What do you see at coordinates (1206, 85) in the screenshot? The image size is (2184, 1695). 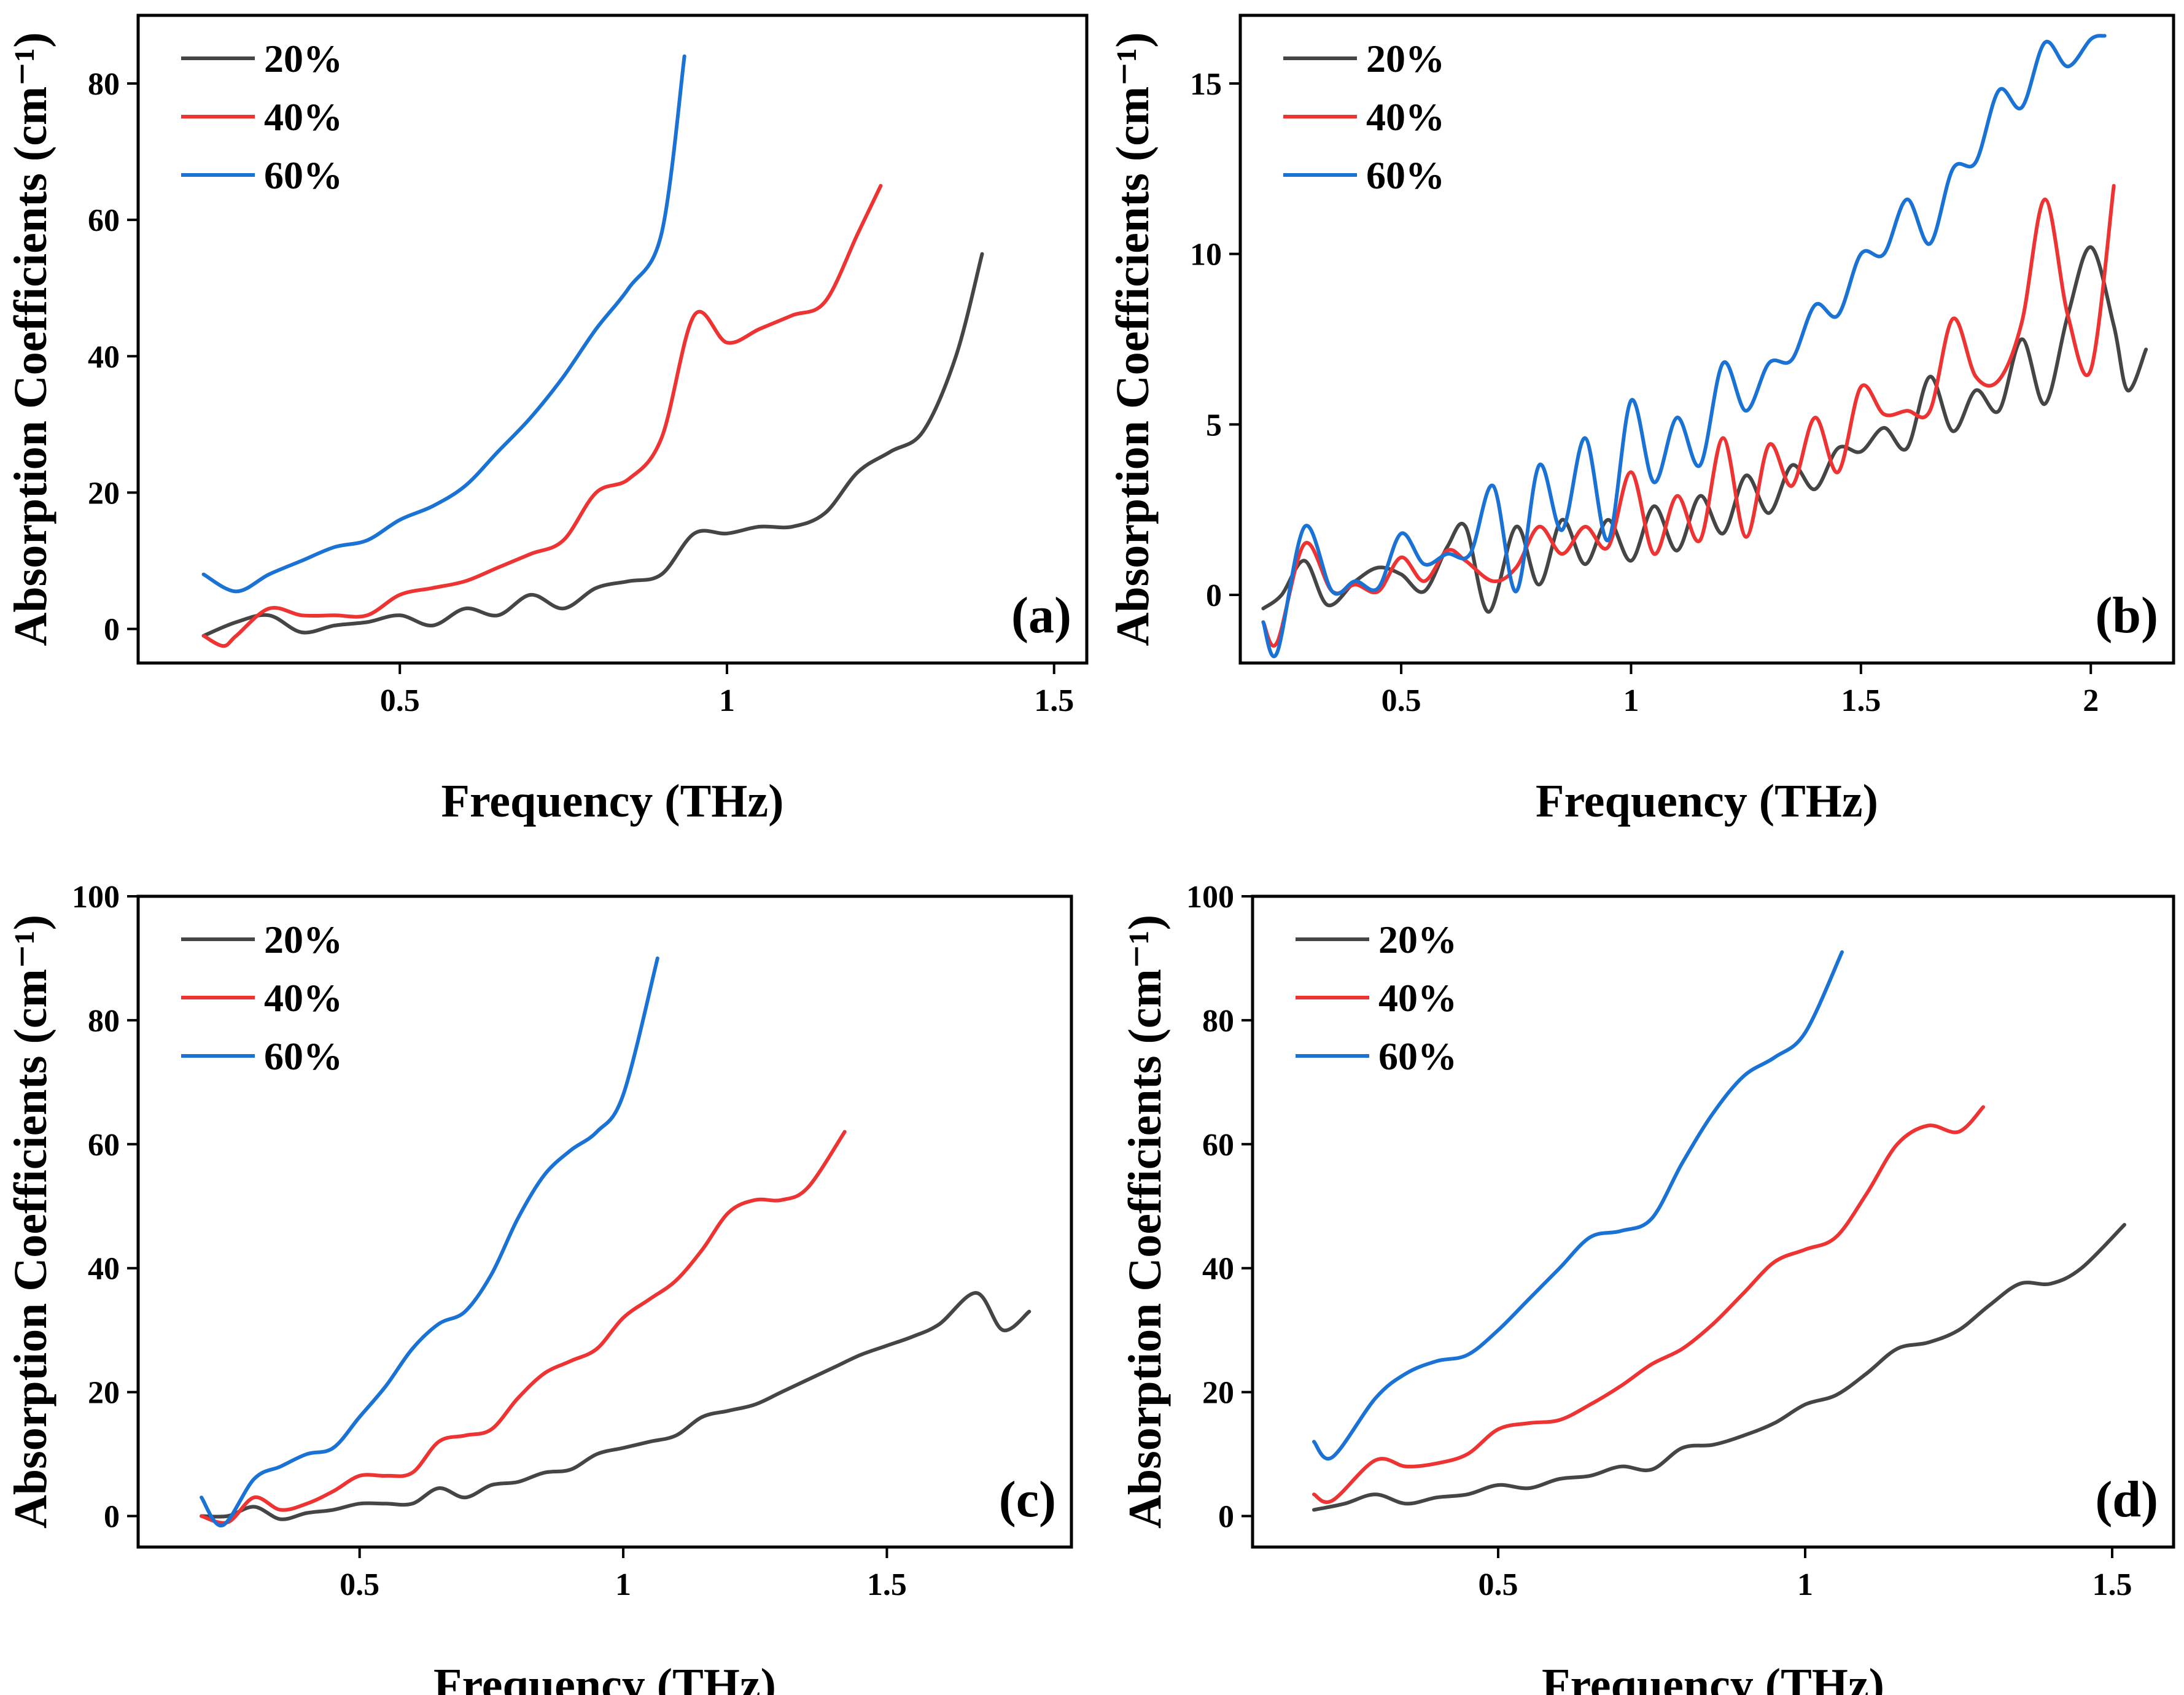 I see `y-tick-label: 15` at bounding box center [1206, 85].